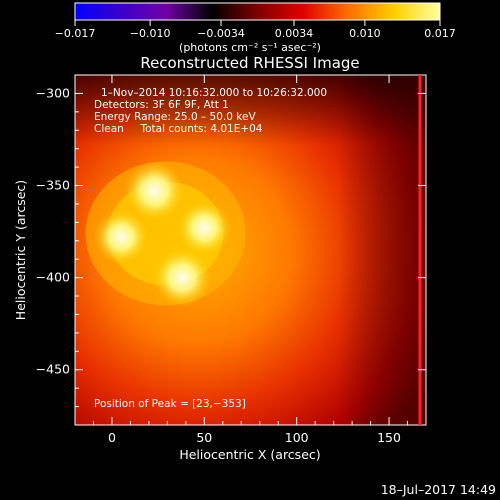 The height and width of the screenshot is (500, 500). I want to click on heatmap-sources, so click(165, 234).